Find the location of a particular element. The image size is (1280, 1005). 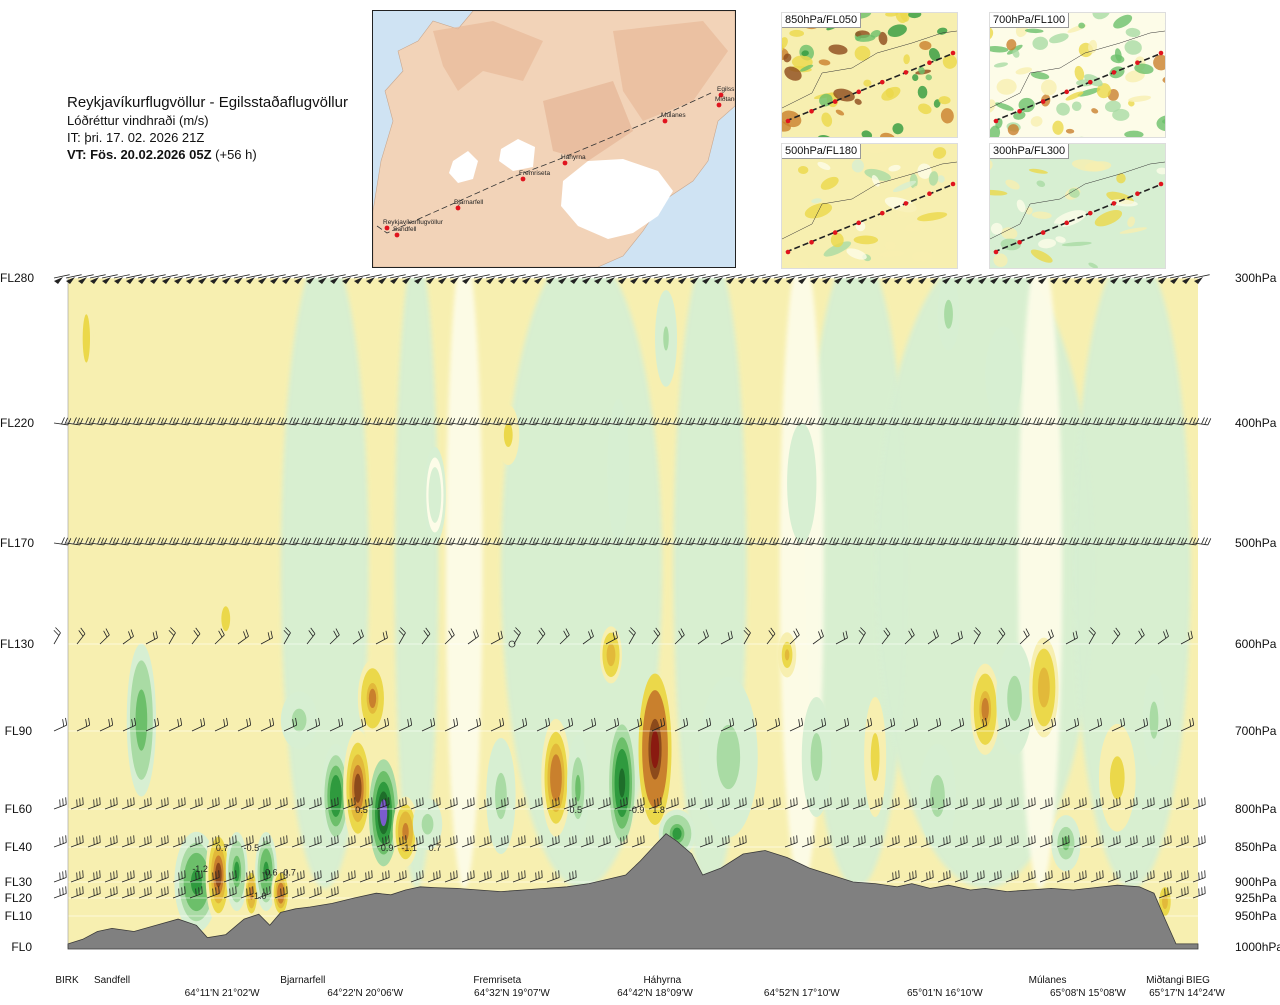

route-point-label-0: Reykjavíkurflugvöllur is located at coordinates (413, 222).